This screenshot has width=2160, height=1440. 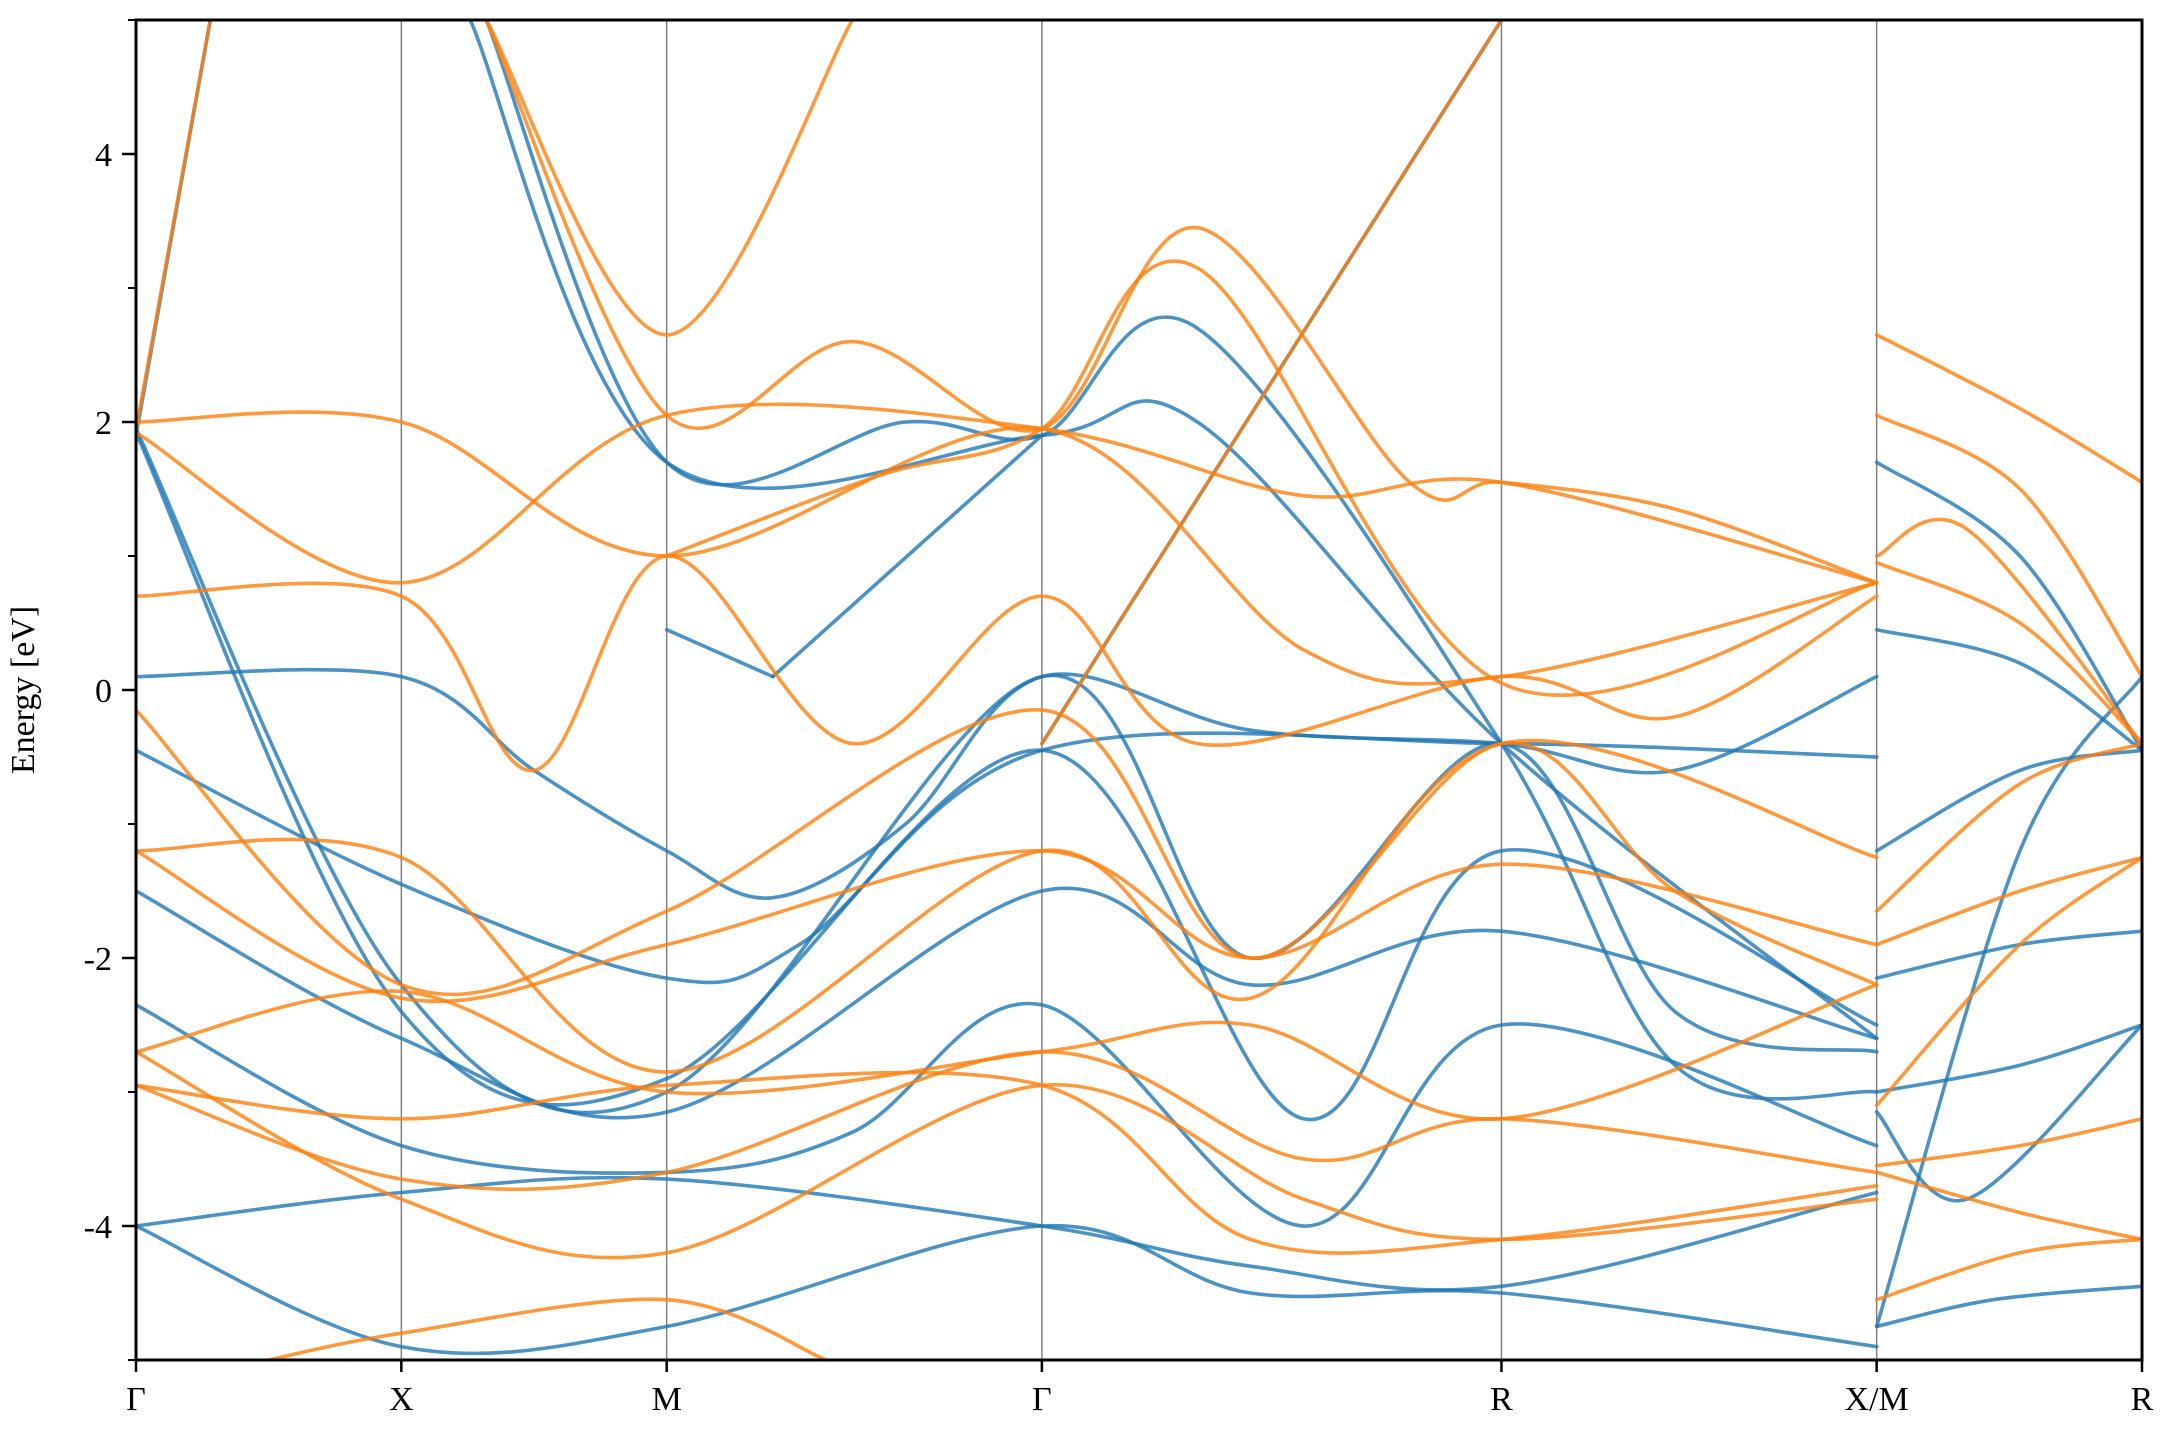 I want to click on y-tick-label: -4, so click(x=98, y=1227).